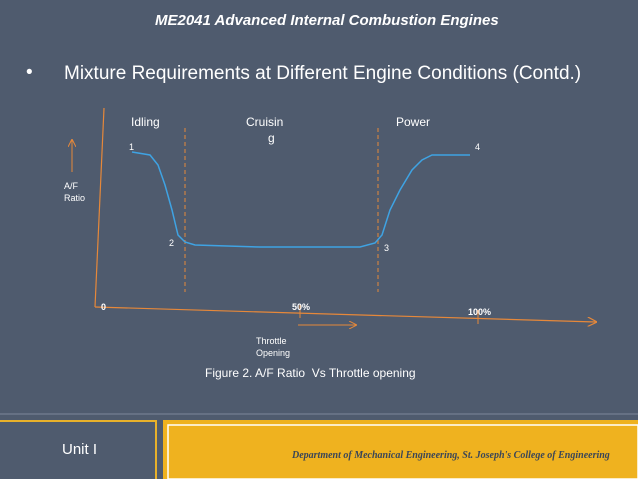  Describe the element at coordinates (265, 122) in the screenshot. I see `region-label: Cruisin` at that location.